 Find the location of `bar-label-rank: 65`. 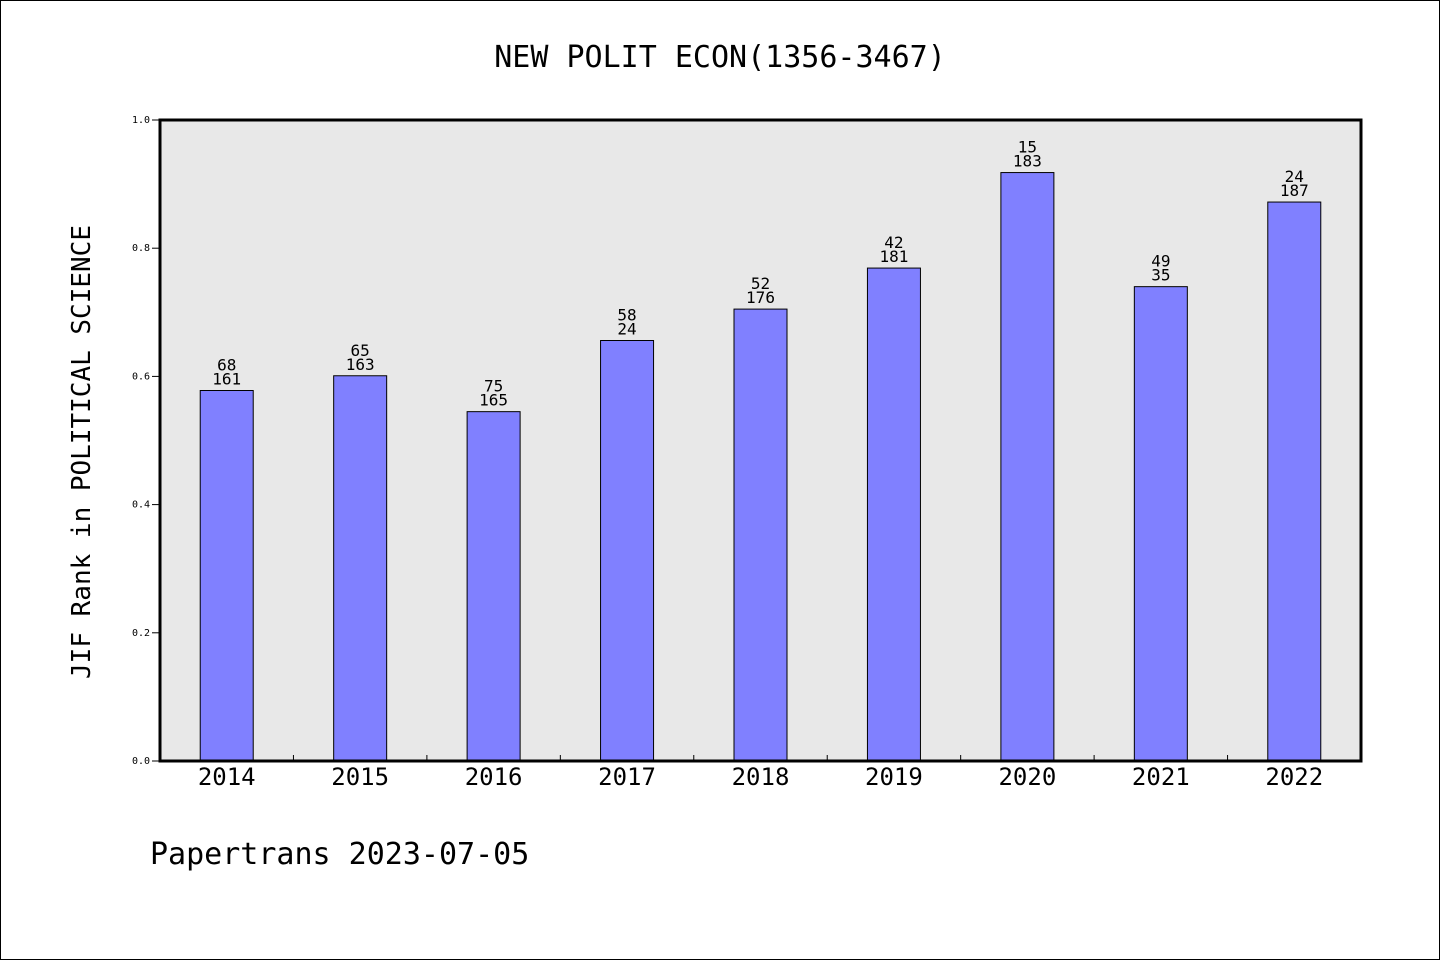

bar-label-rank: 65 is located at coordinates (360, 350).